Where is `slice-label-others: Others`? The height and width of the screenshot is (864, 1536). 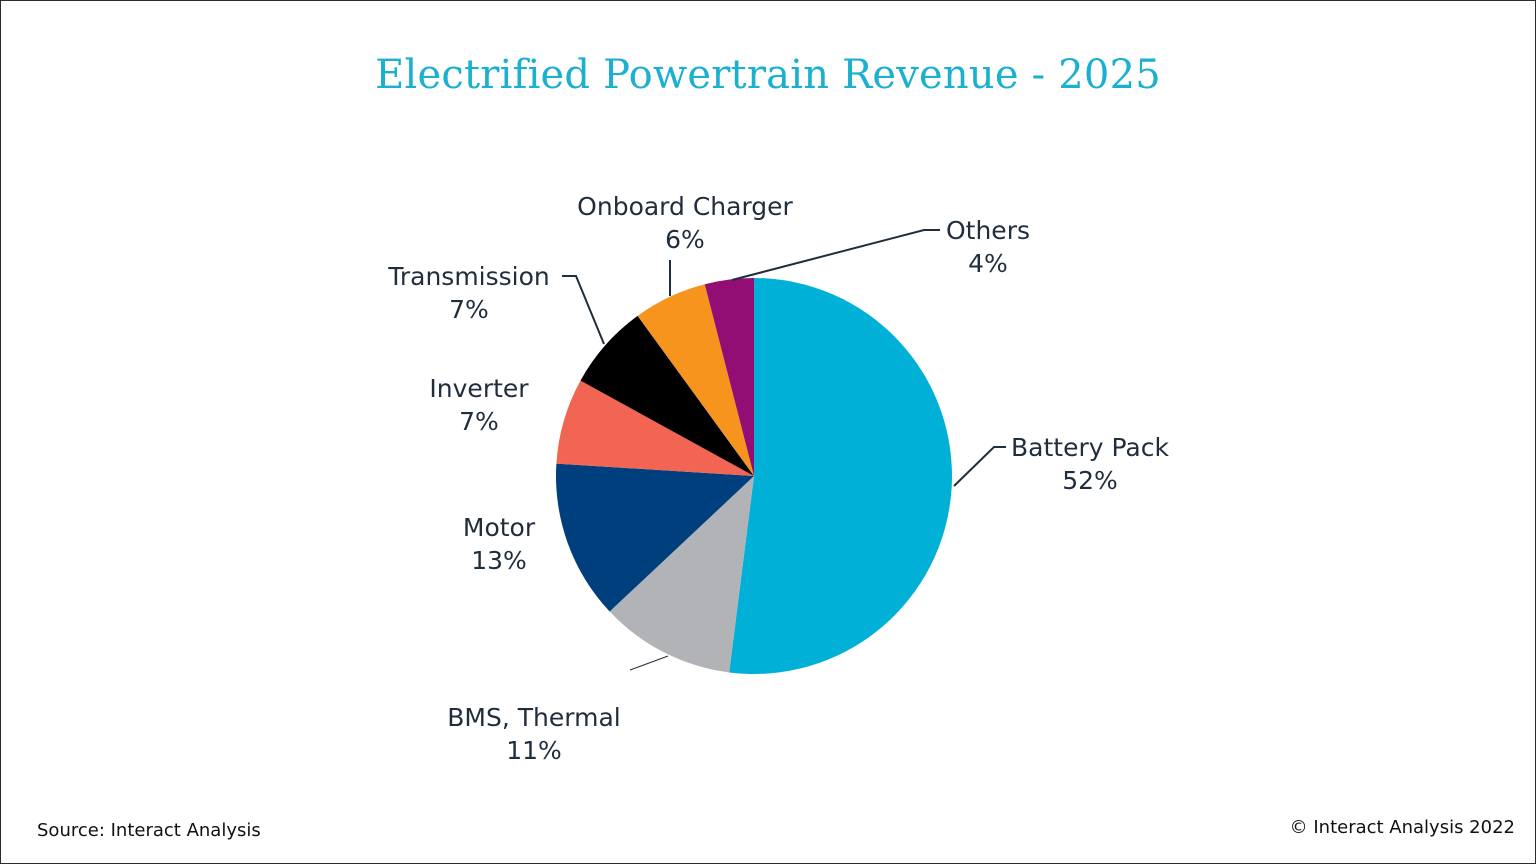
slice-label-others: Others is located at coordinates (988, 230).